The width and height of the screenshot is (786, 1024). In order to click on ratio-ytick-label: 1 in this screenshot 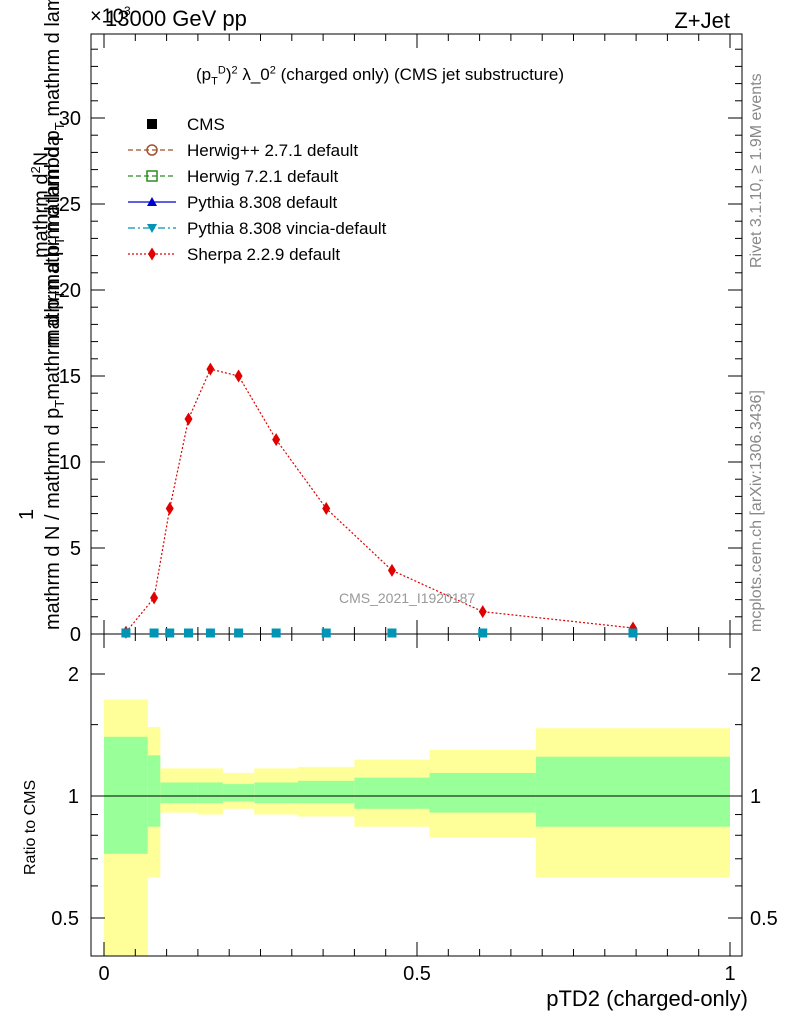, I will do `click(73, 797)`.